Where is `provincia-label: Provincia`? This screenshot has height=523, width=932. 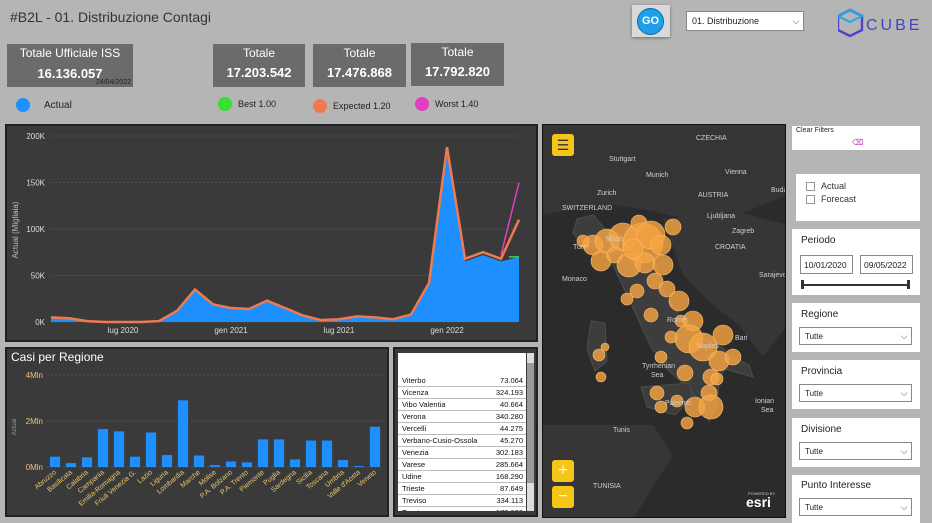
provincia-label: Provincia is located at coordinates (822, 371).